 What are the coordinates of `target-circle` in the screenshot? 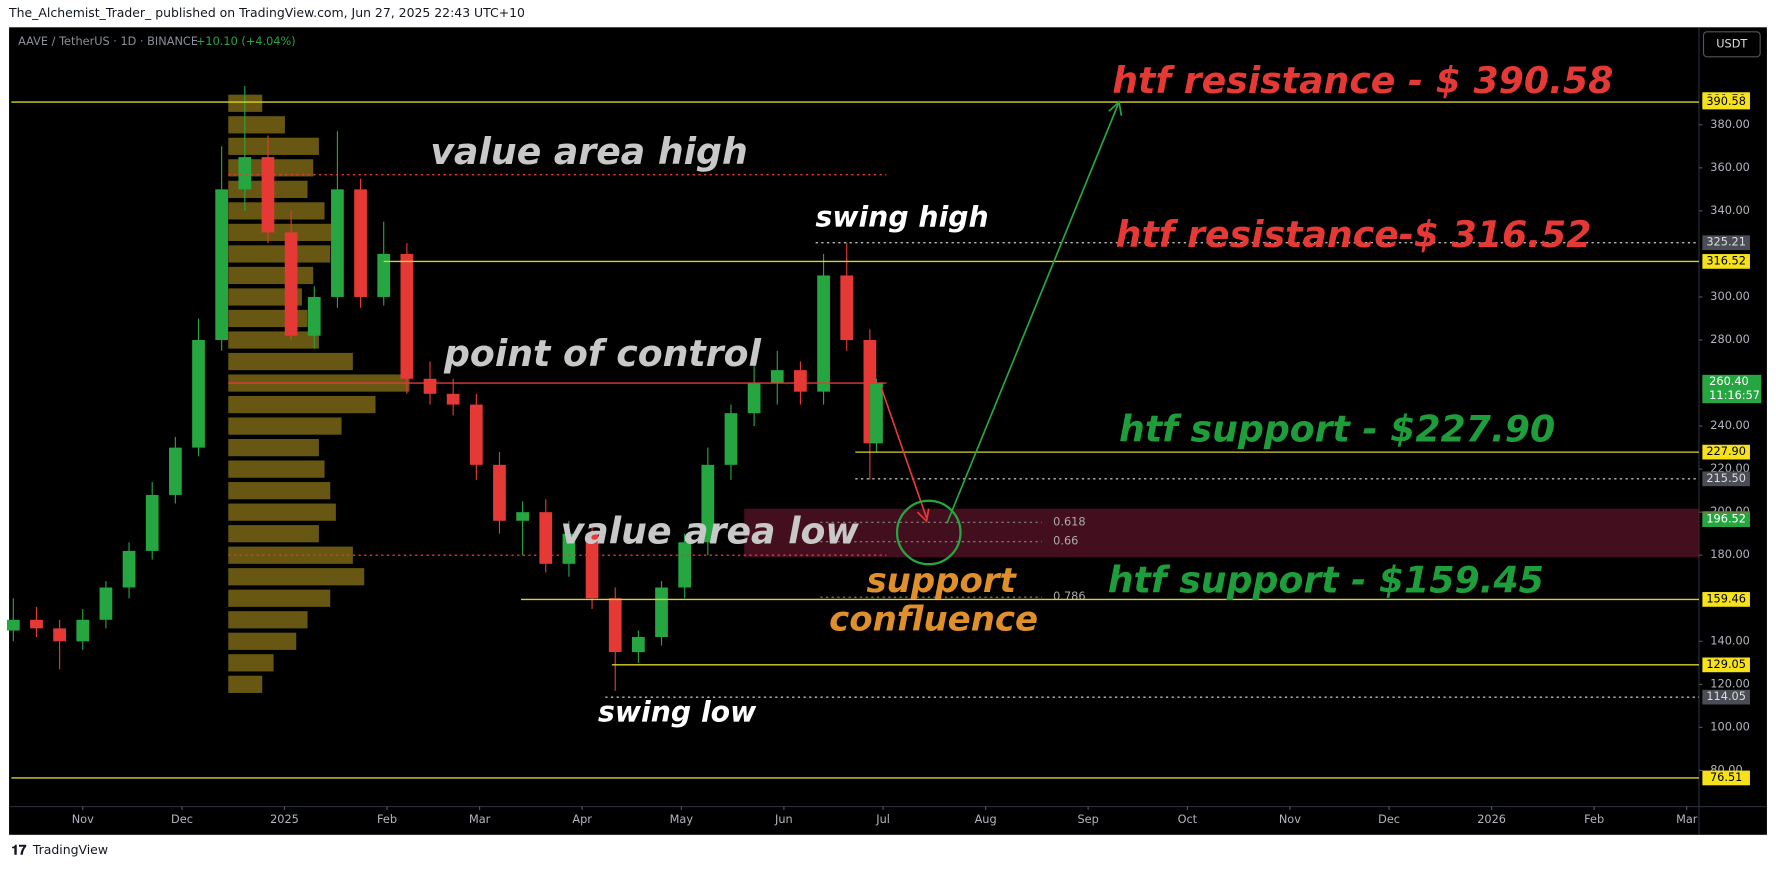 It's located at (928, 532).